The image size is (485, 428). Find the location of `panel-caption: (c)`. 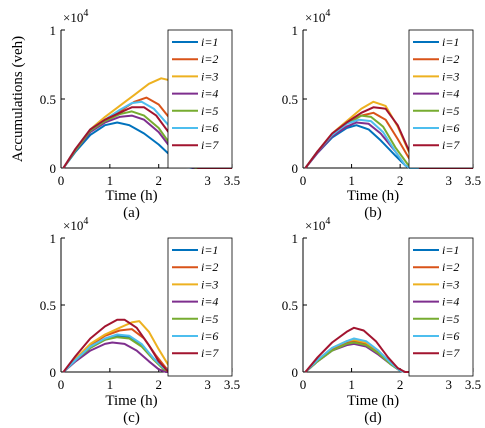

panel-caption: (c) is located at coordinates (131, 418).